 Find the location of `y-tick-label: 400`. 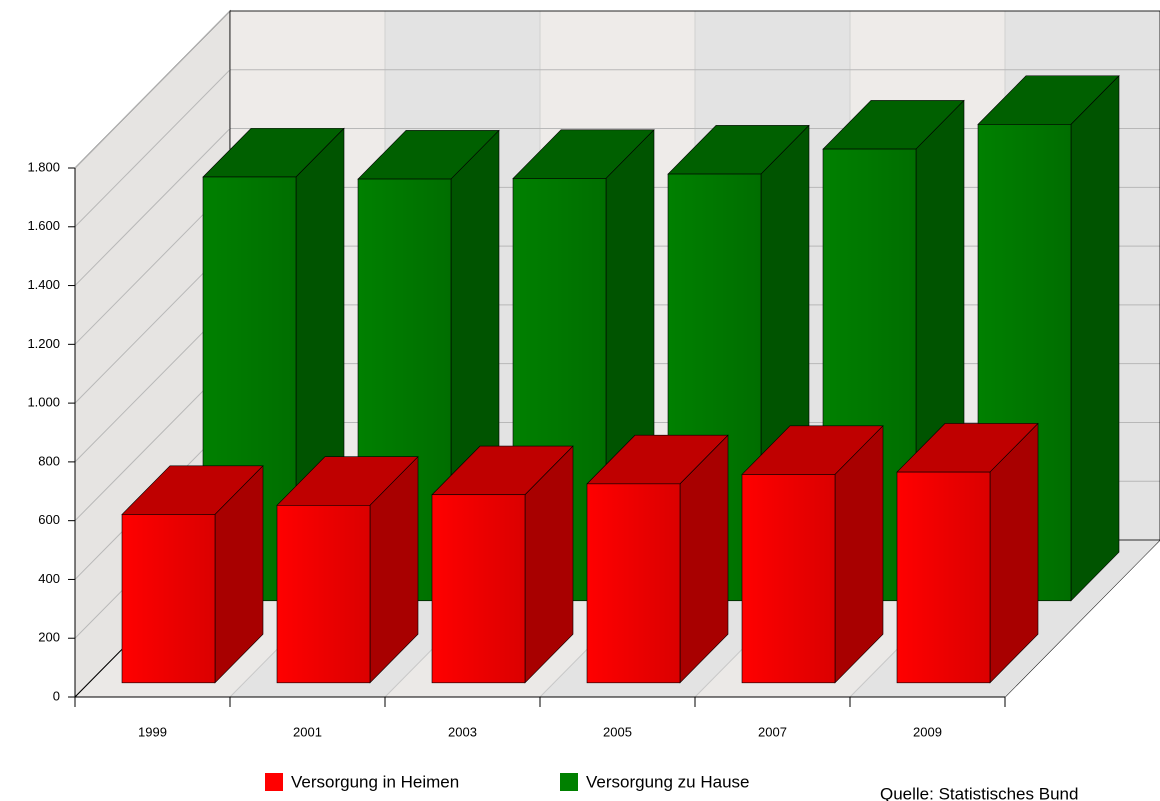

y-tick-label: 400 is located at coordinates (49, 578).